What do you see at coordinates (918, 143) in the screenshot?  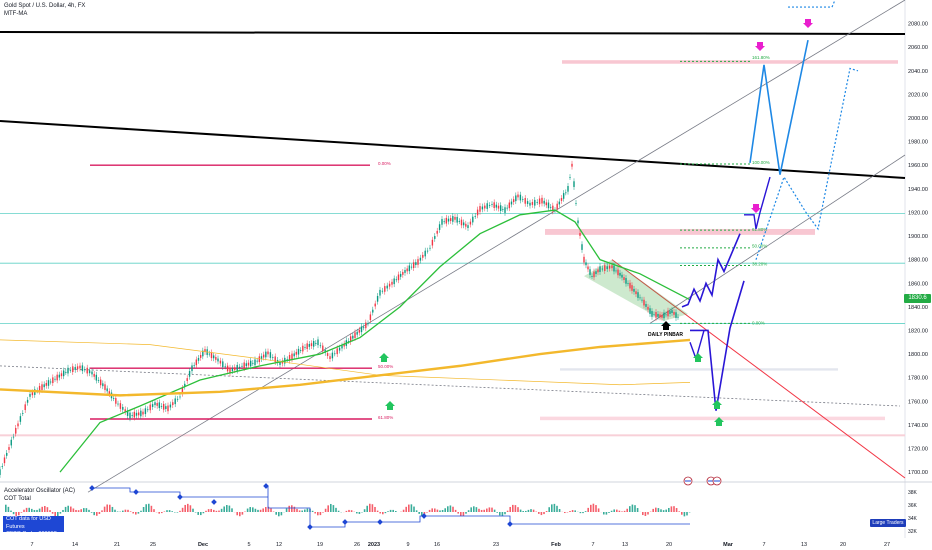 I see `y-tick-label: 1980.00` at bounding box center [918, 143].